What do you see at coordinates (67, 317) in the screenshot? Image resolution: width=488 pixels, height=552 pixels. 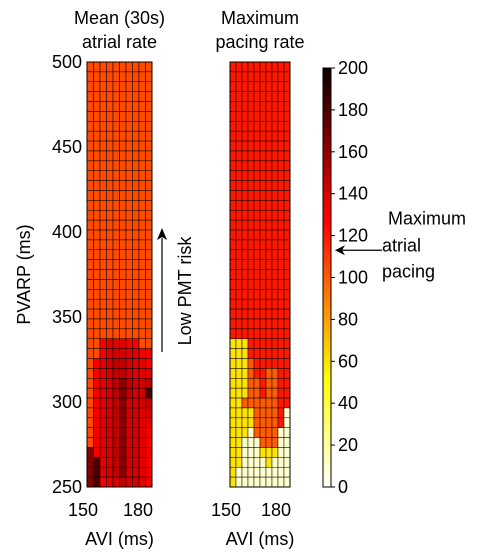 I see `y-tick-label: 350` at bounding box center [67, 317].